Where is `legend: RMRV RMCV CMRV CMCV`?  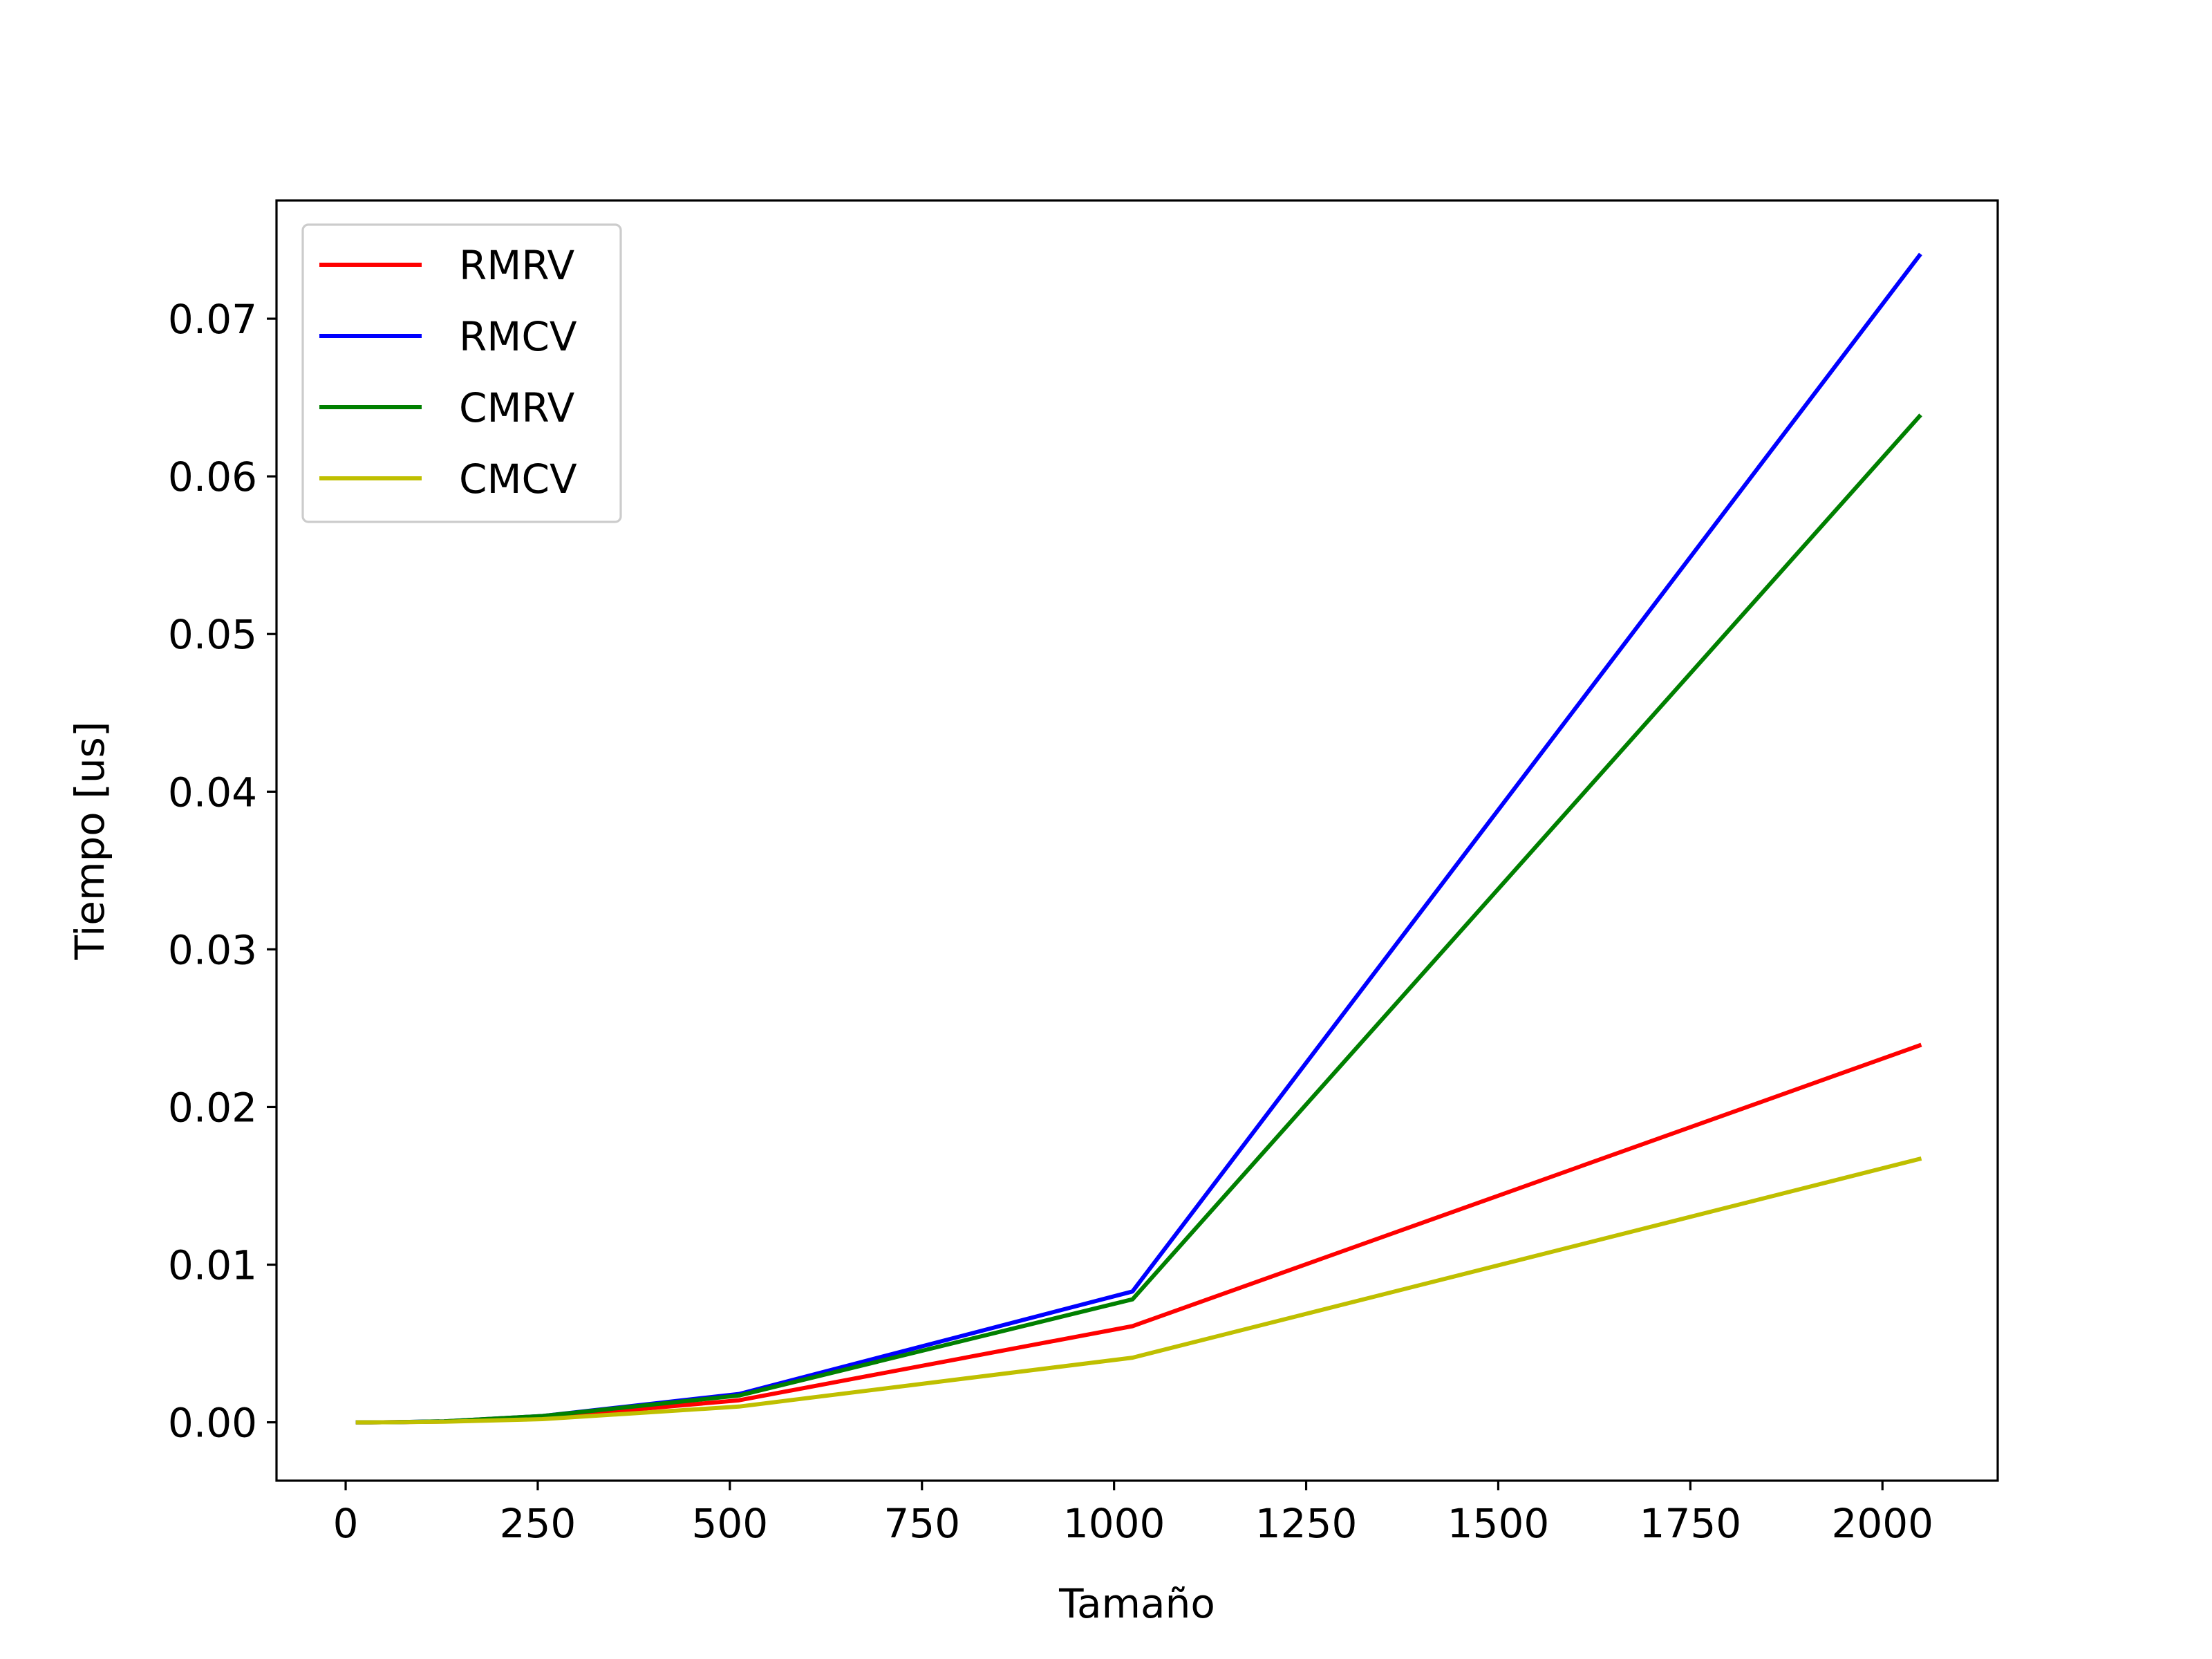
legend: RMRV RMCV CMRV CMCV is located at coordinates (461, 373).